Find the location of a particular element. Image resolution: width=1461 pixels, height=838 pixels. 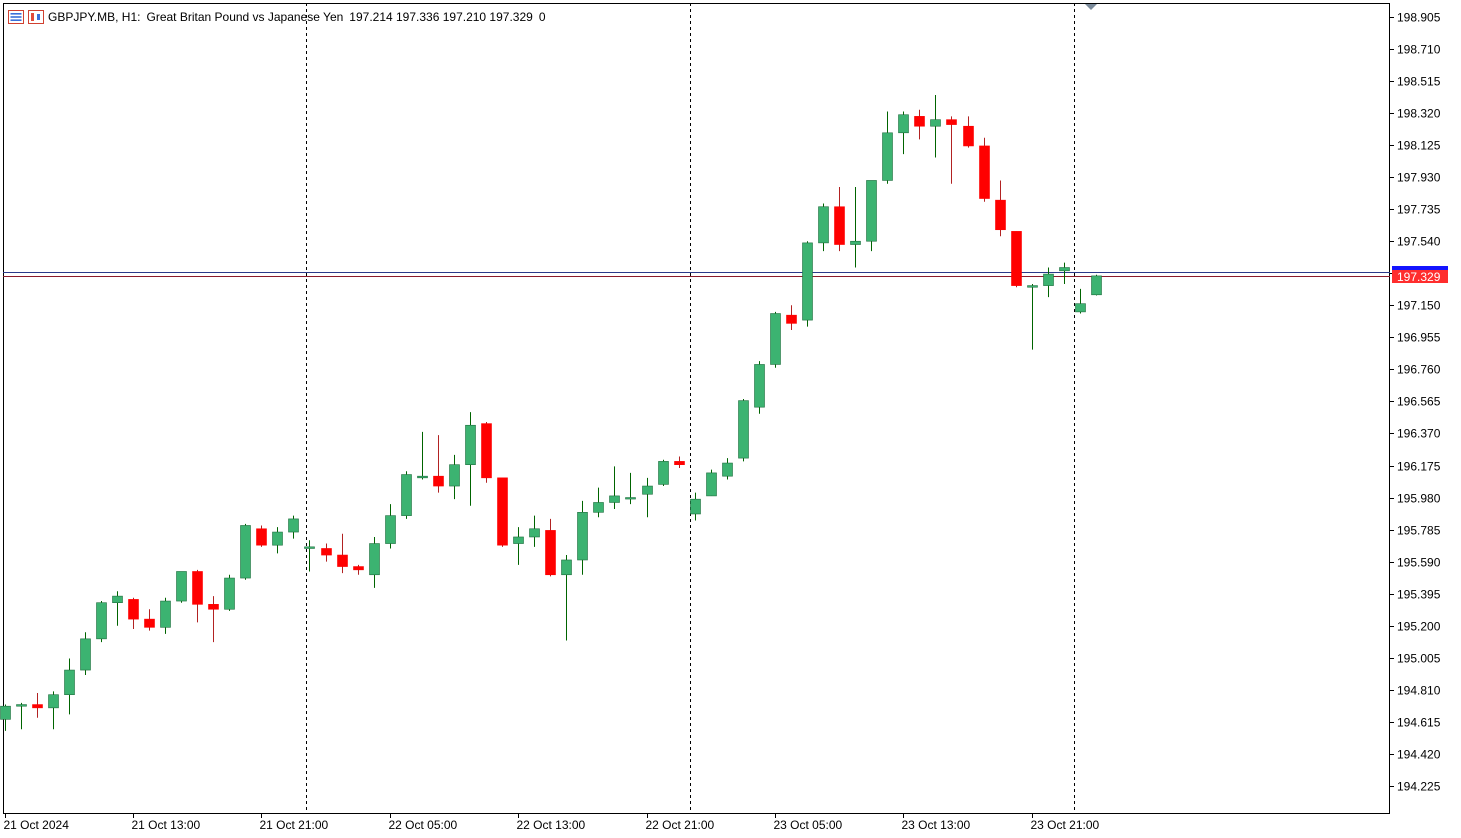

chart-menu-icon is located at coordinates (16, 17).